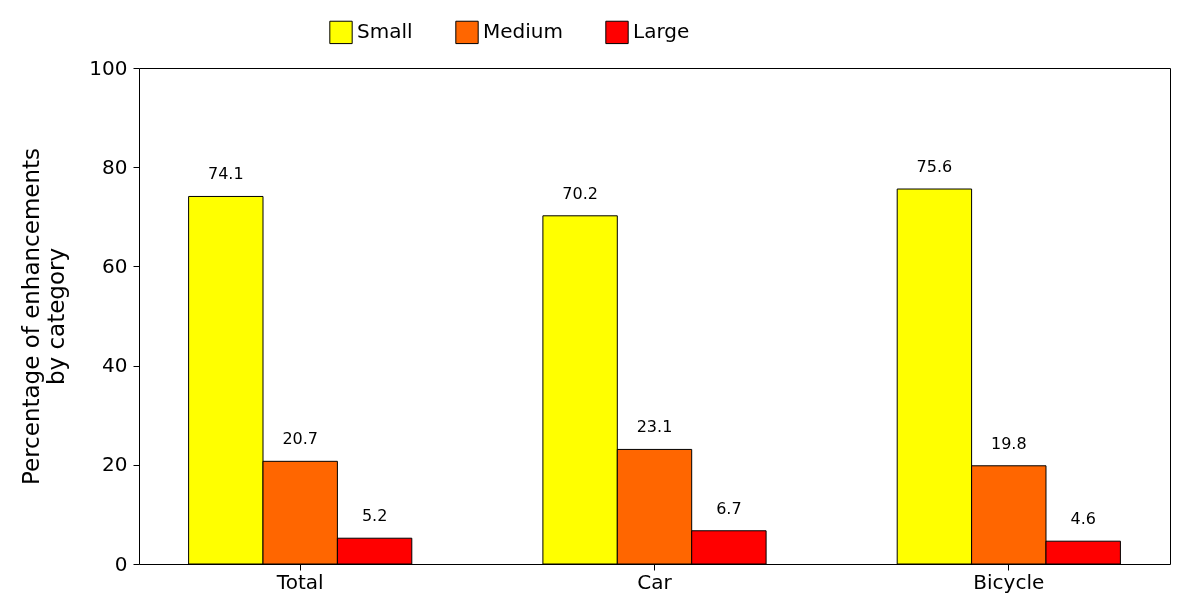 The image size is (1178, 600). Describe the element at coordinates (44, 316) in the screenshot. I see `y-axis-title: Percentage of enhancements by category` at that location.